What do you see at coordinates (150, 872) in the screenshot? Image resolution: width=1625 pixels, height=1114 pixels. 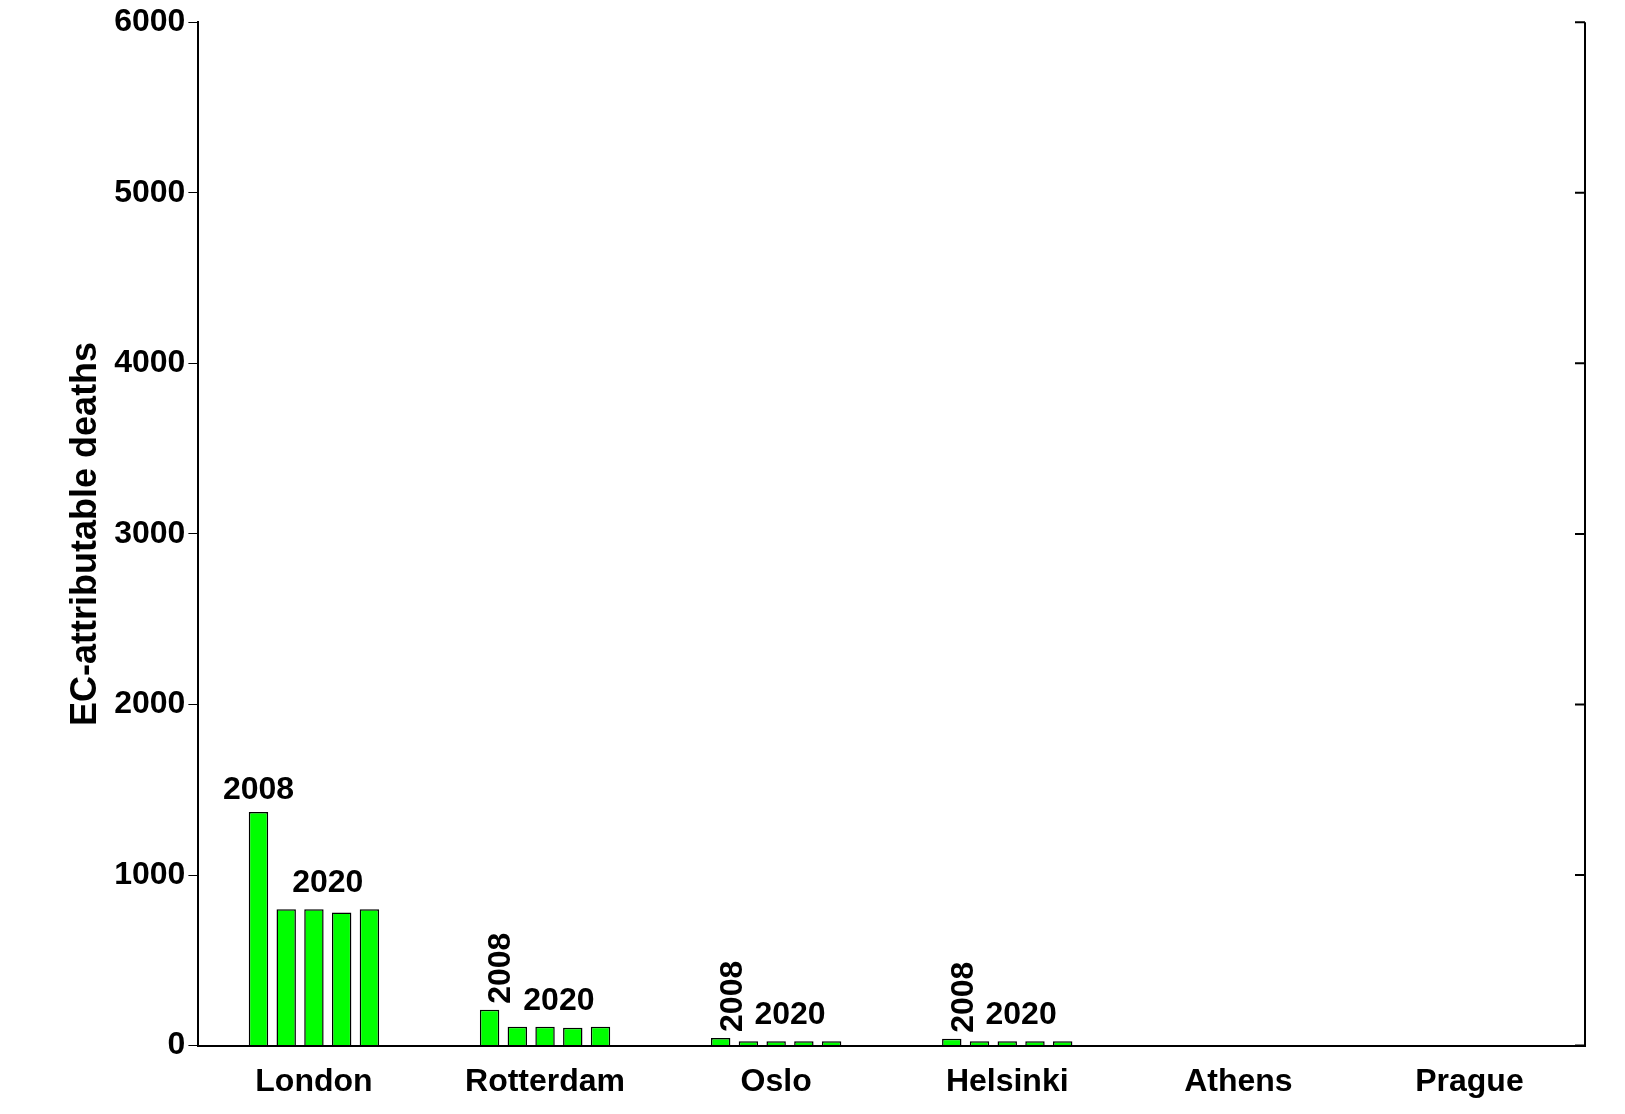 I see `y-tick-label: 1000` at bounding box center [150, 872].